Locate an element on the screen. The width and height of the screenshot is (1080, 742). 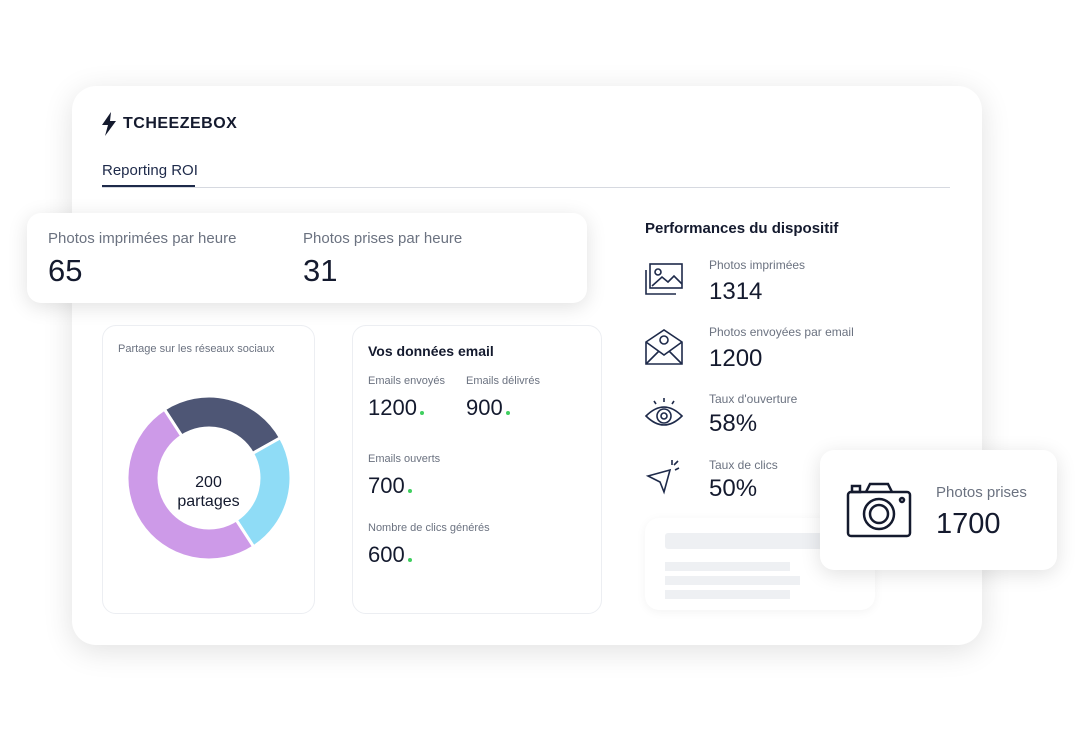
perf-label: Photos imprimées is located at coordinates (757, 265).